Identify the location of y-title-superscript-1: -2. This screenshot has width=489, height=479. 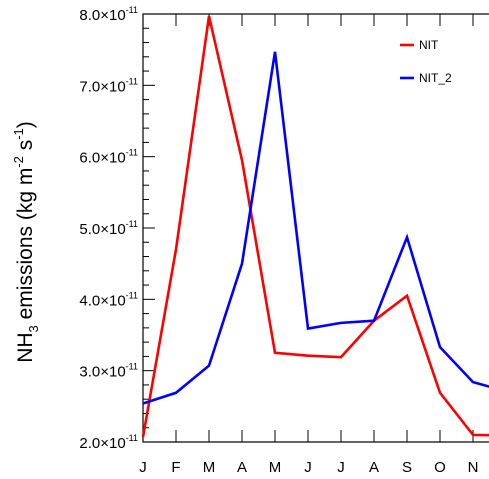
(18, 162).